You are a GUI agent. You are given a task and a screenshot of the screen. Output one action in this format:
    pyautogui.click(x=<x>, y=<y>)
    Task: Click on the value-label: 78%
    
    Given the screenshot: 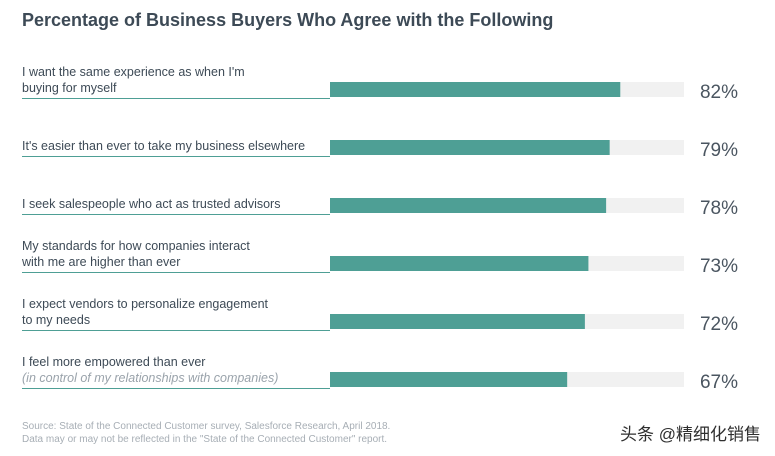 What is the action you would take?
    pyautogui.click(x=719, y=208)
    